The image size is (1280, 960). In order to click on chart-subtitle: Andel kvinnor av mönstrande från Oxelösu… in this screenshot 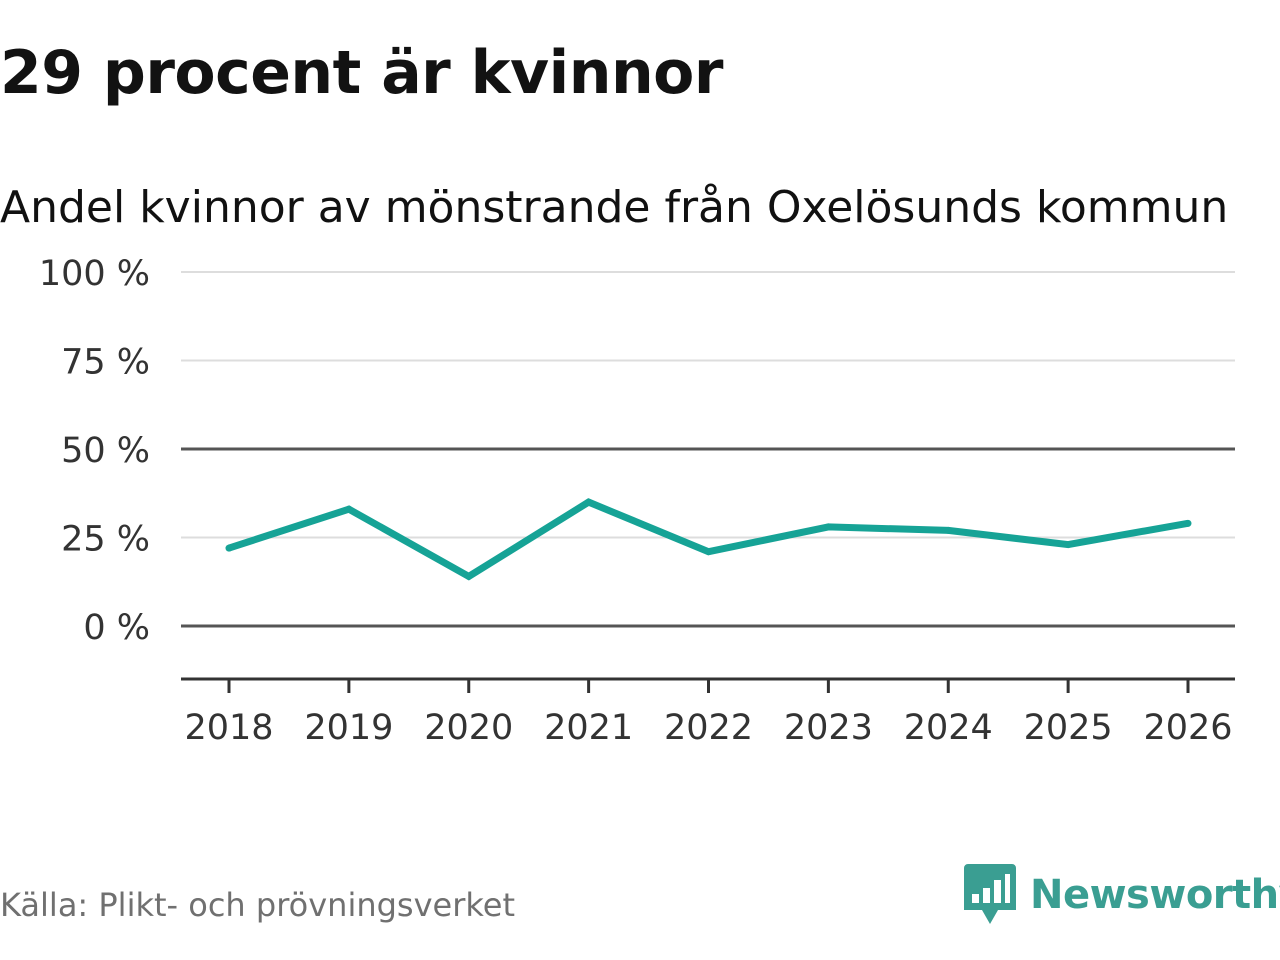, I will do `click(614, 207)`.